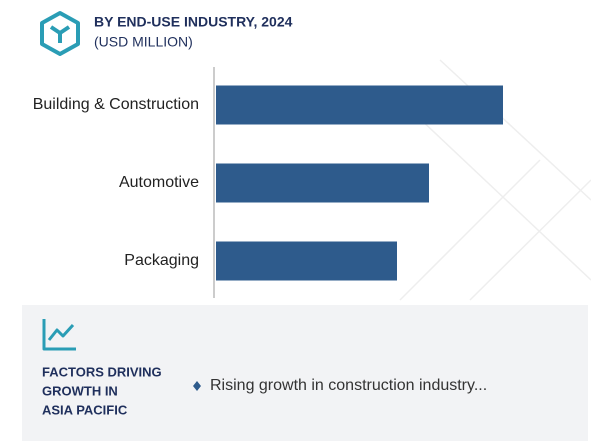 The image size is (591, 445). What do you see at coordinates (159, 182) in the screenshot?
I see `category-label: Automotive` at bounding box center [159, 182].